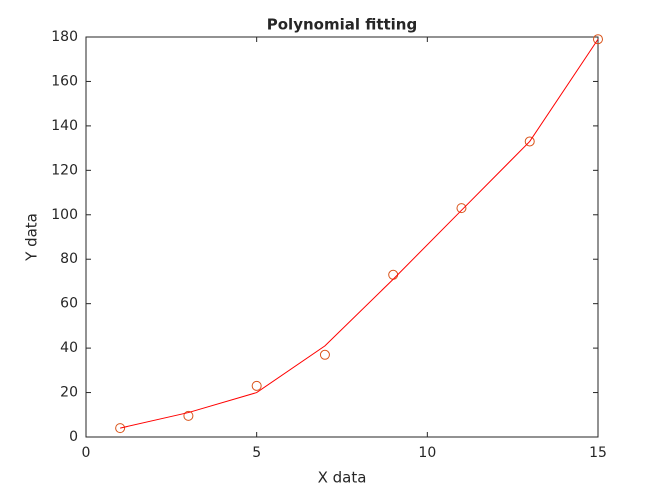  Describe the element at coordinates (64, 126) in the screenshot. I see `y-tick-label: 140` at that location.